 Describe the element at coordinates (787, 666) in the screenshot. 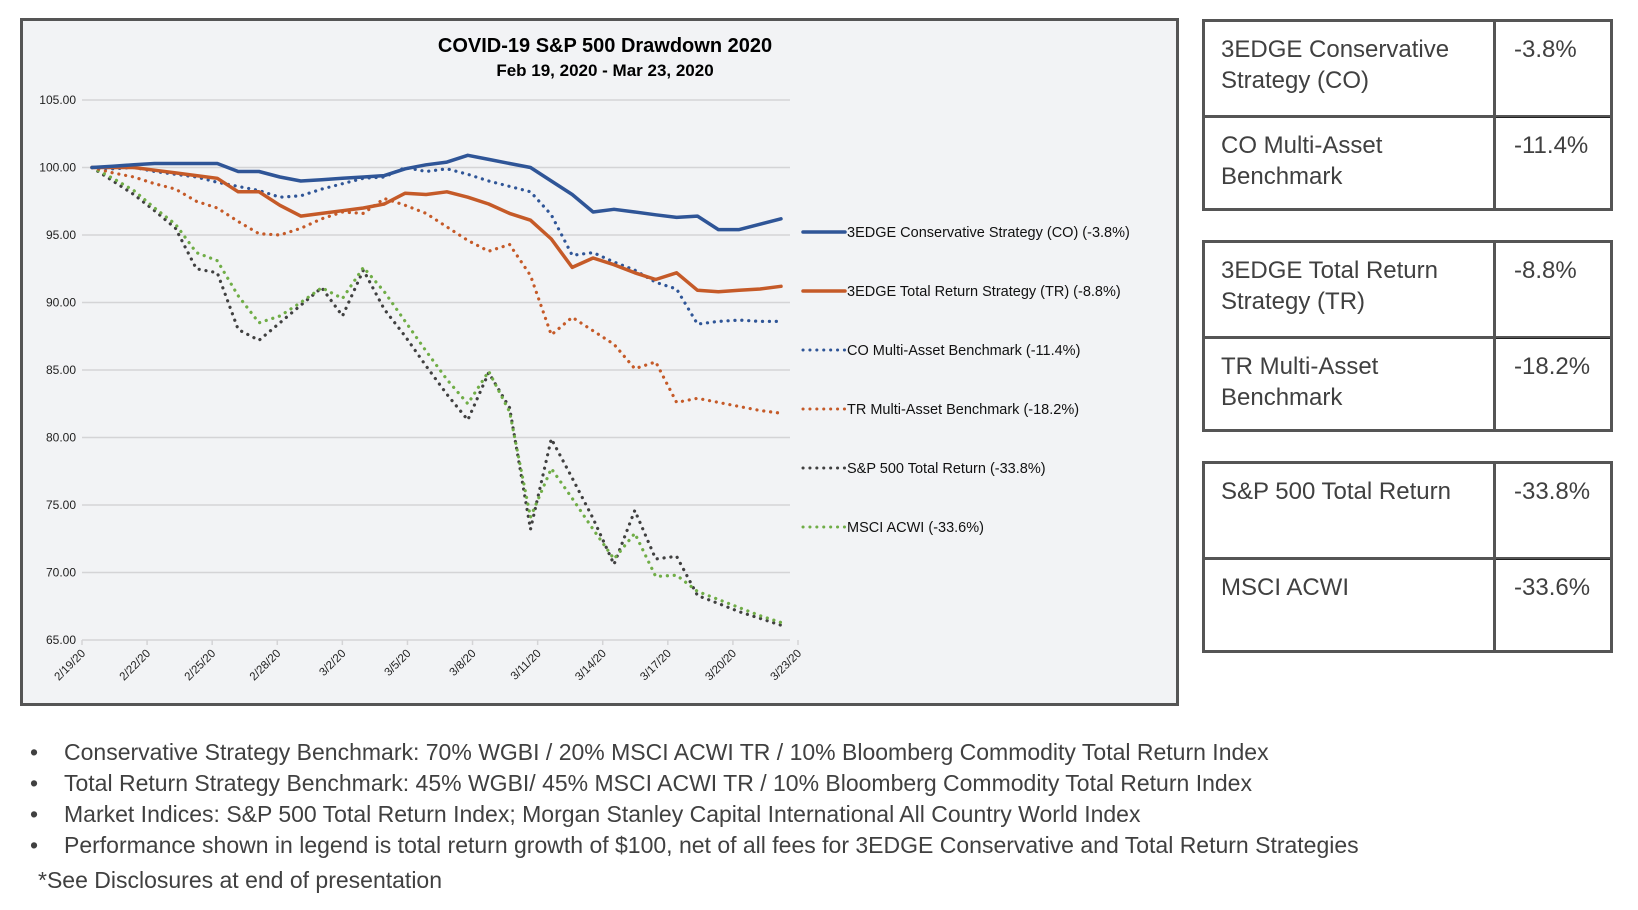

I see `x-tick-label: 3/23/20` at that location.